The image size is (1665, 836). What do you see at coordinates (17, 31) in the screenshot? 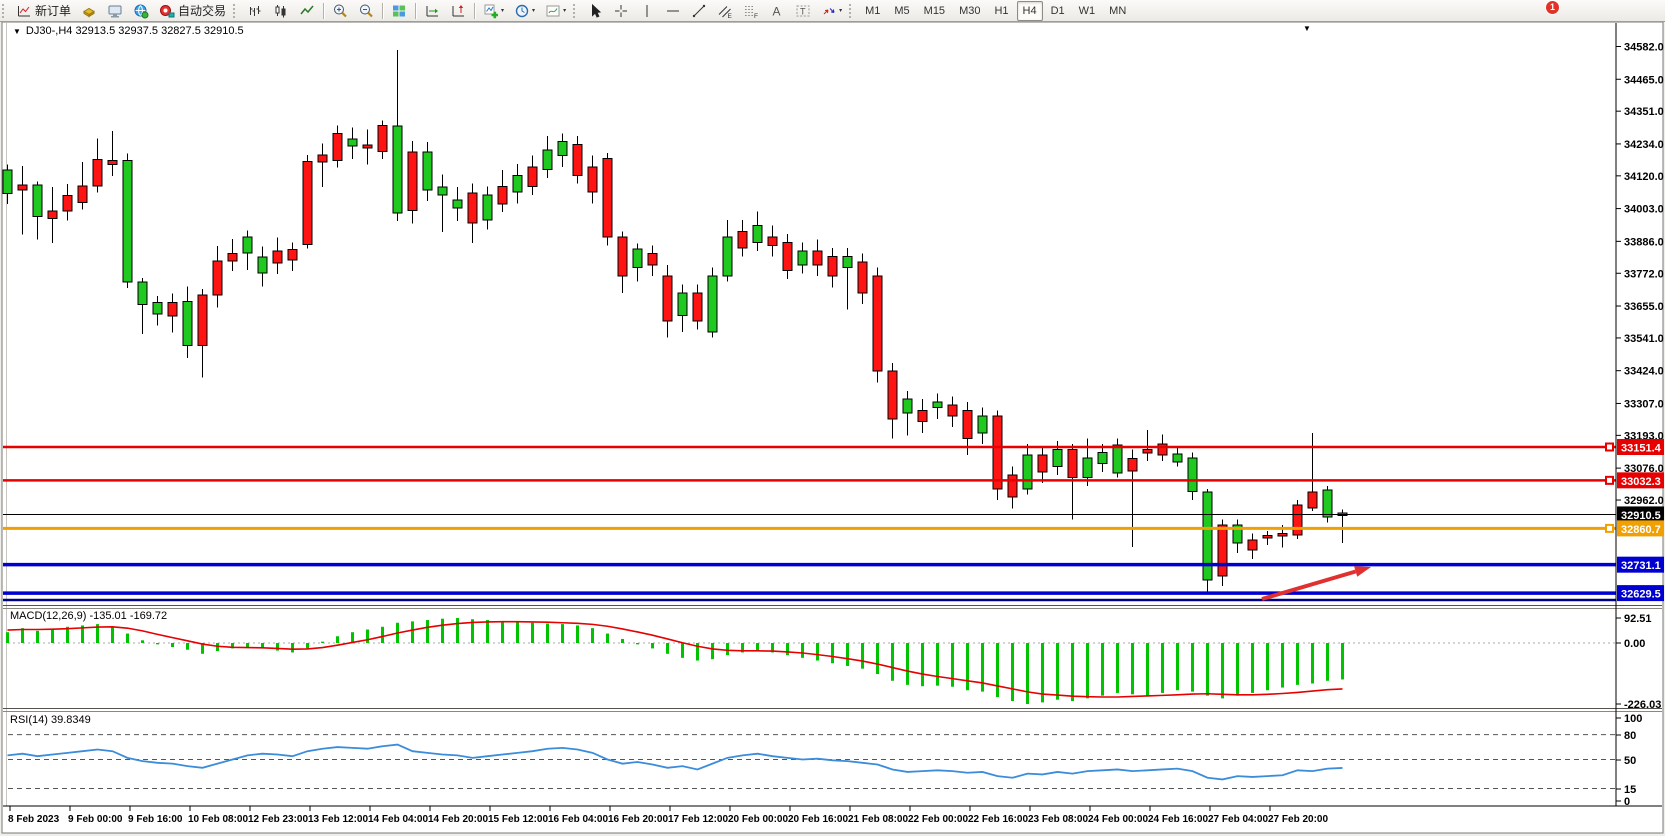
I see `chart-menu-caret-icon: ▼` at bounding box center [17, 31].